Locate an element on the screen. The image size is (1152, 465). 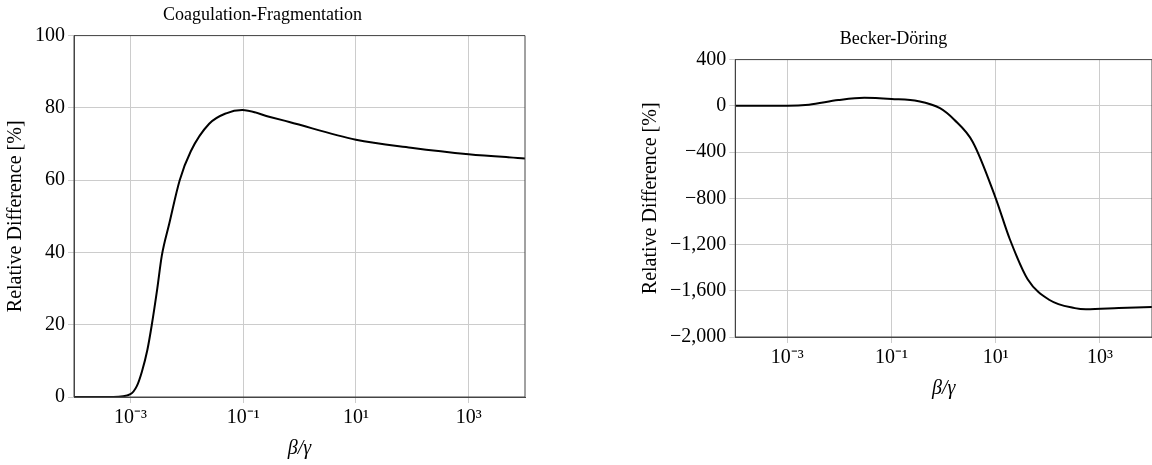
chart-title: Coagulation-Fragmentation is located at coordinates (262, 13).